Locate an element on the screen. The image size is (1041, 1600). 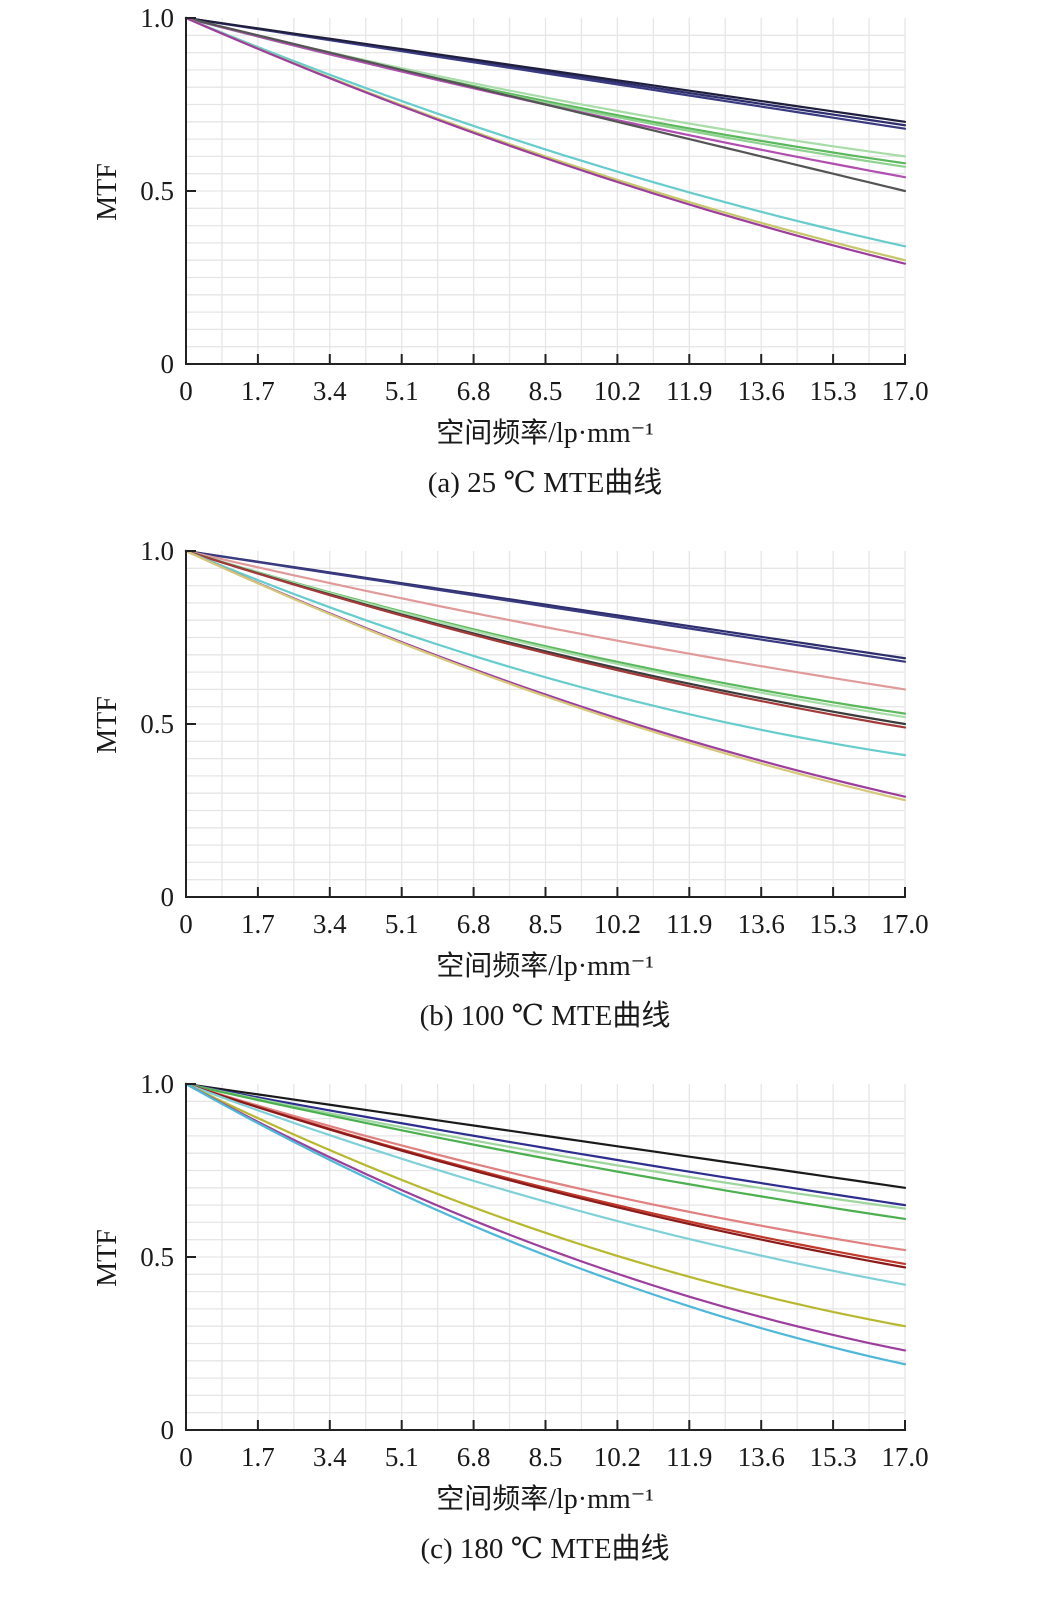
chart-caption: (c) 180 ℃ MTE曲线 is located at coordinates (544, 1548).